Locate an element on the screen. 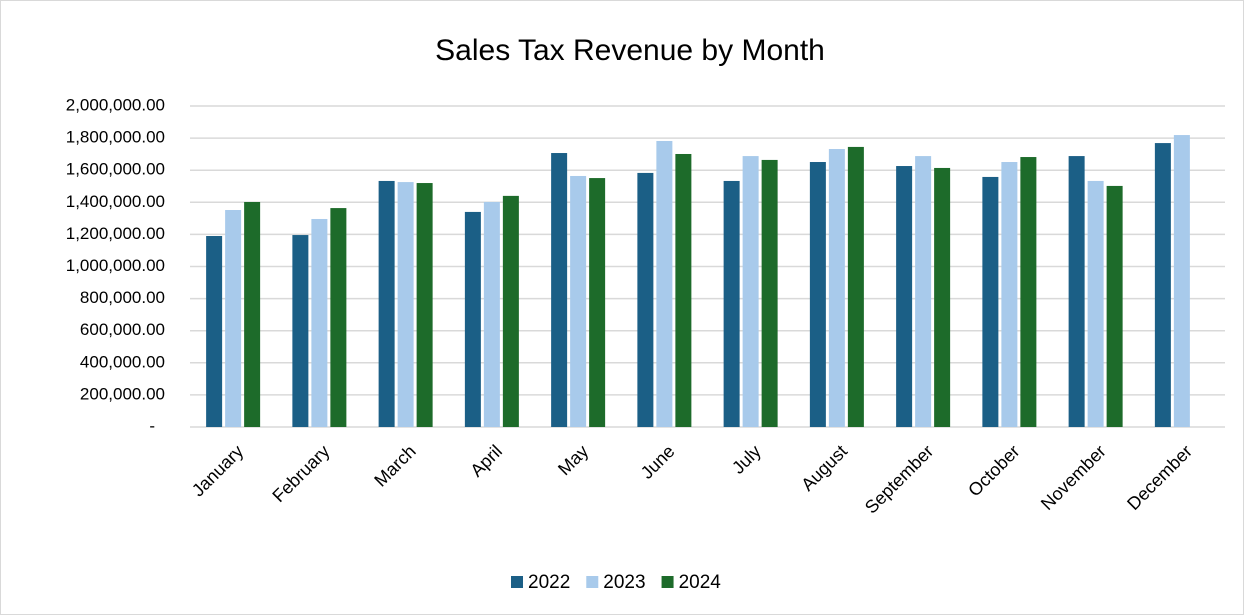  legend-label: 2024 is located at coordinates (700, 582).